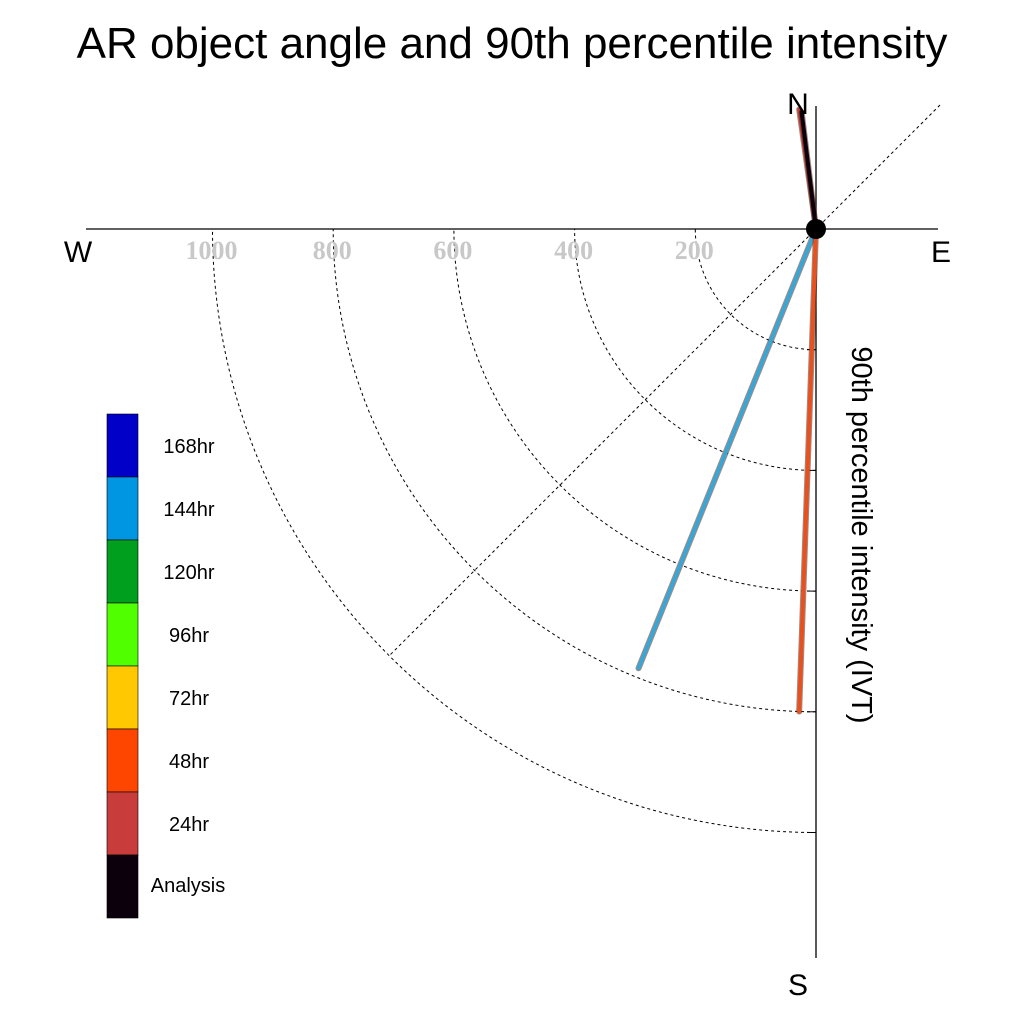 The width and height of the screenshot is (1024, 1024). What do you see at coordinates (122, 508) in the screenshot?
I see `legend-swatch-144hr` at bounding box center [122, 508].